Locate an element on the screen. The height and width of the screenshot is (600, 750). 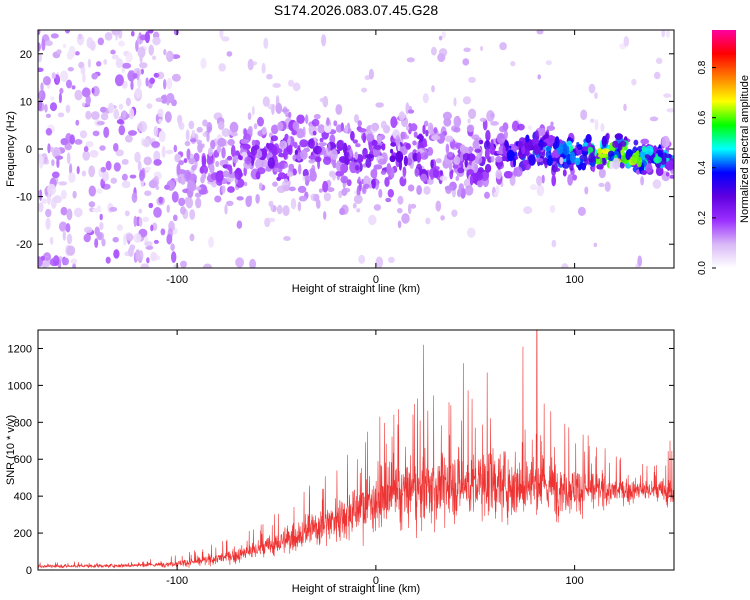
spectrogram-cell-2029 is located at coordinates (362, 130).